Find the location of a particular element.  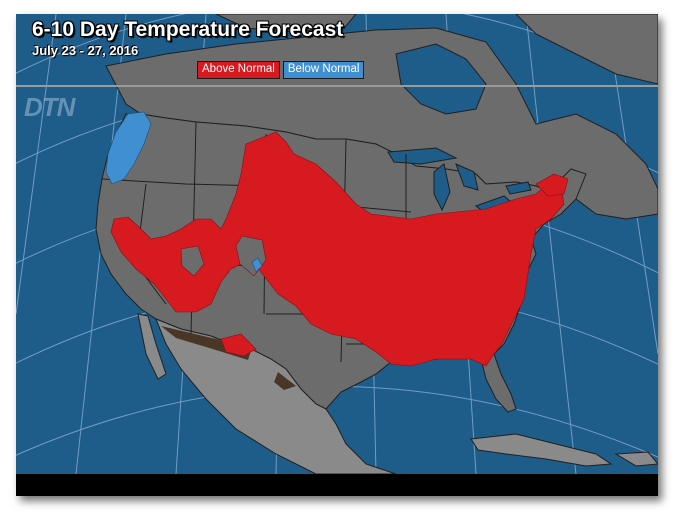

hudson-bay is located at coordinates (441, 79).